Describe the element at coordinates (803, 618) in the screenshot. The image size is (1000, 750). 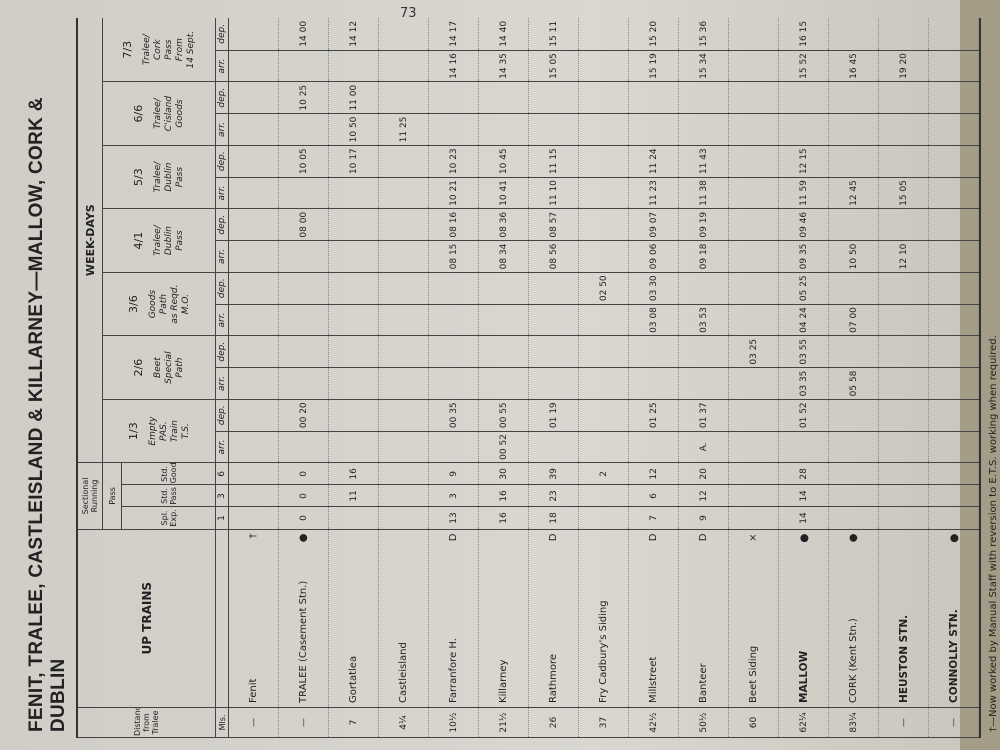
I see `station-name: ● MALLOW` at that location.